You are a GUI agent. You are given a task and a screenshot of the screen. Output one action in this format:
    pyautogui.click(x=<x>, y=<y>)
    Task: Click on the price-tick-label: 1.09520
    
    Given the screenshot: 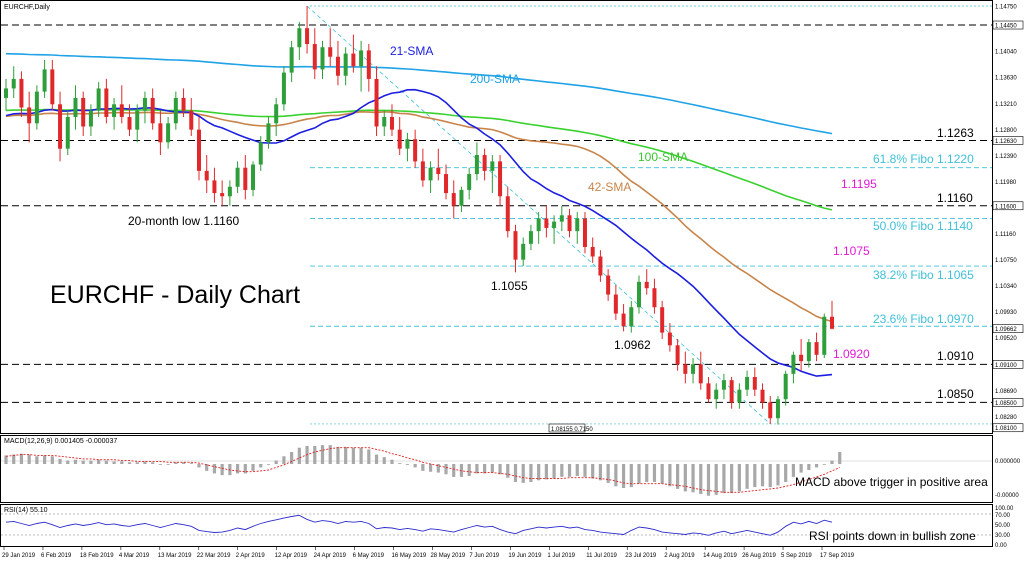 What is the action you would take?
    pyautogui.click(x=1006, y=339)
    